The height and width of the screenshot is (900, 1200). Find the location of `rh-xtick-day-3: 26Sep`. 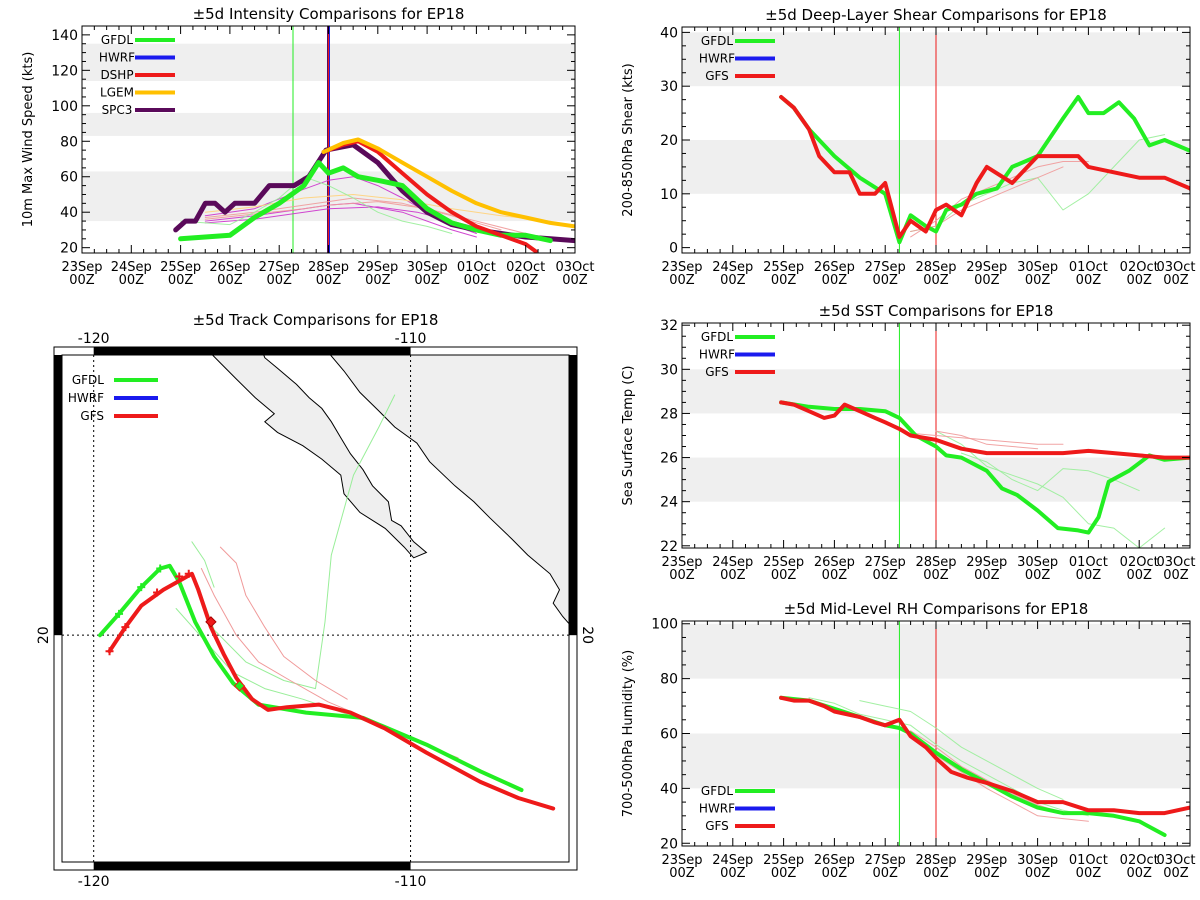

rh-xtick-day-3: 26Sep is located at coordinates (834, 860).